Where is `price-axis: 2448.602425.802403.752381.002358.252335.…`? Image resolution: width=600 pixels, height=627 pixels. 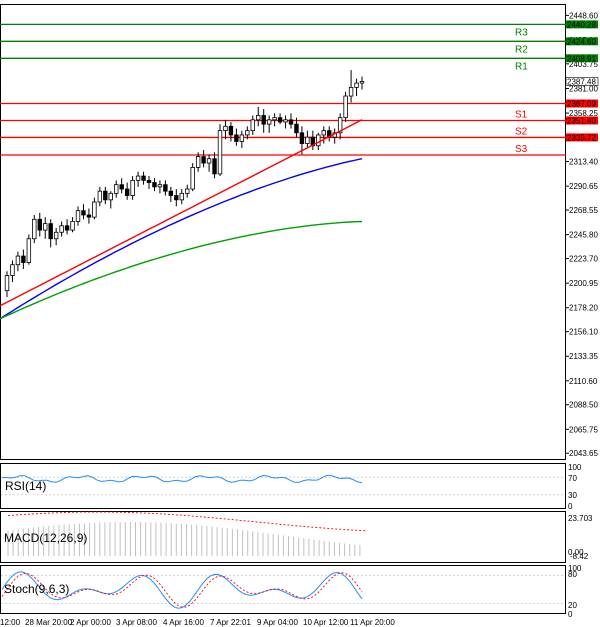 price-axis: 2448.602425.802403.752381.002358.252335.… is located at coordinates (582, 234).